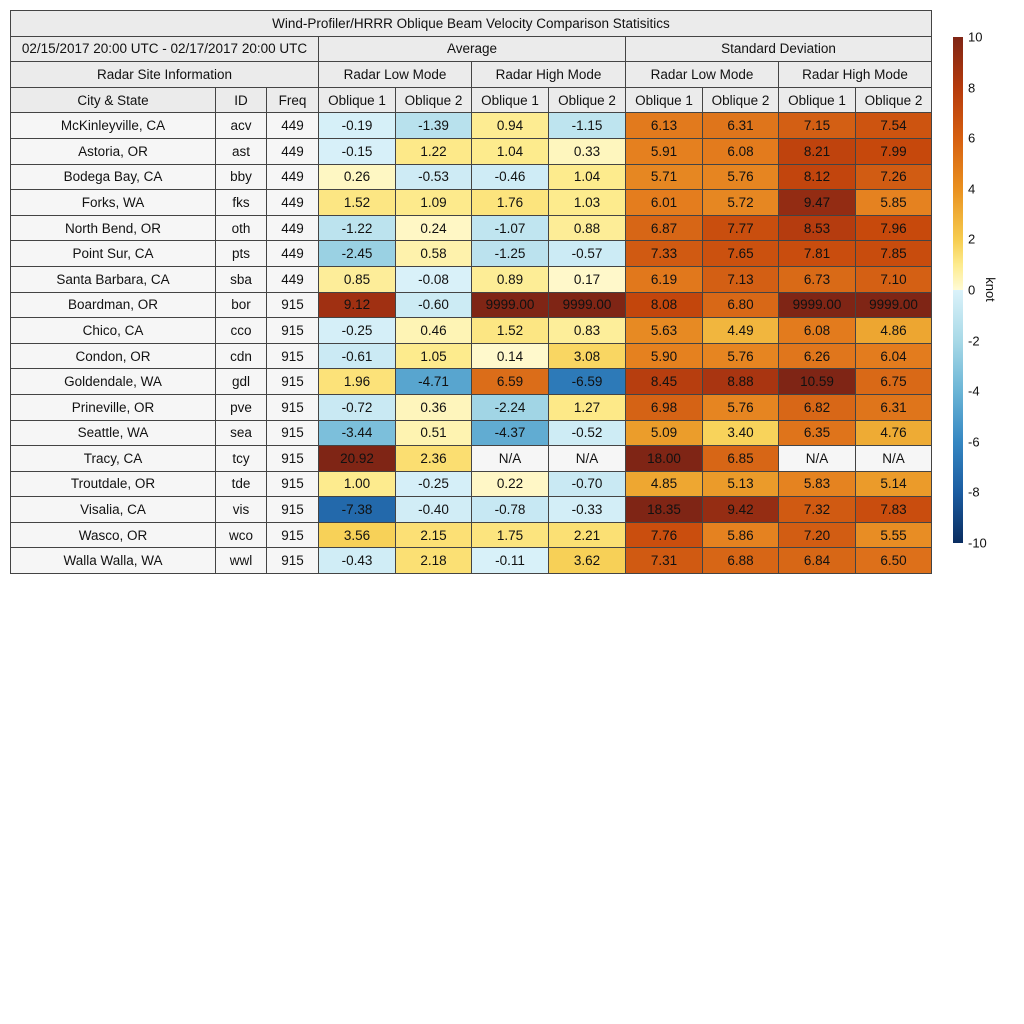 The width and height of the screenshot is (1024, 1024). Describe the element at coordinates (164, 74) in the screenshot. I see `site-info-header: Radar Site Information` at that location.